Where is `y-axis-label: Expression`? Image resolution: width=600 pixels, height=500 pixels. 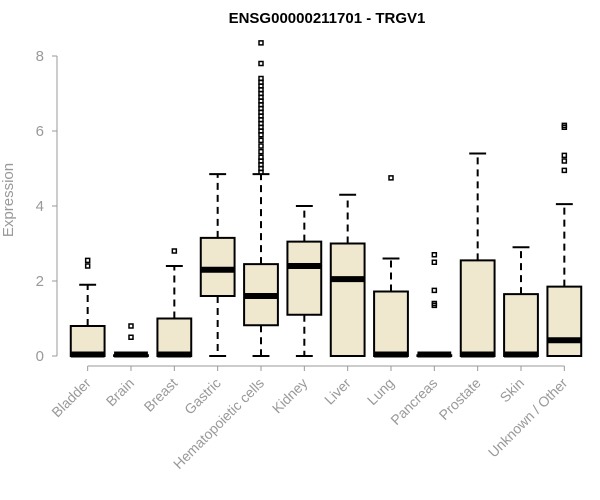 y-axis-label: Expression is located at coordinates (8, 200).